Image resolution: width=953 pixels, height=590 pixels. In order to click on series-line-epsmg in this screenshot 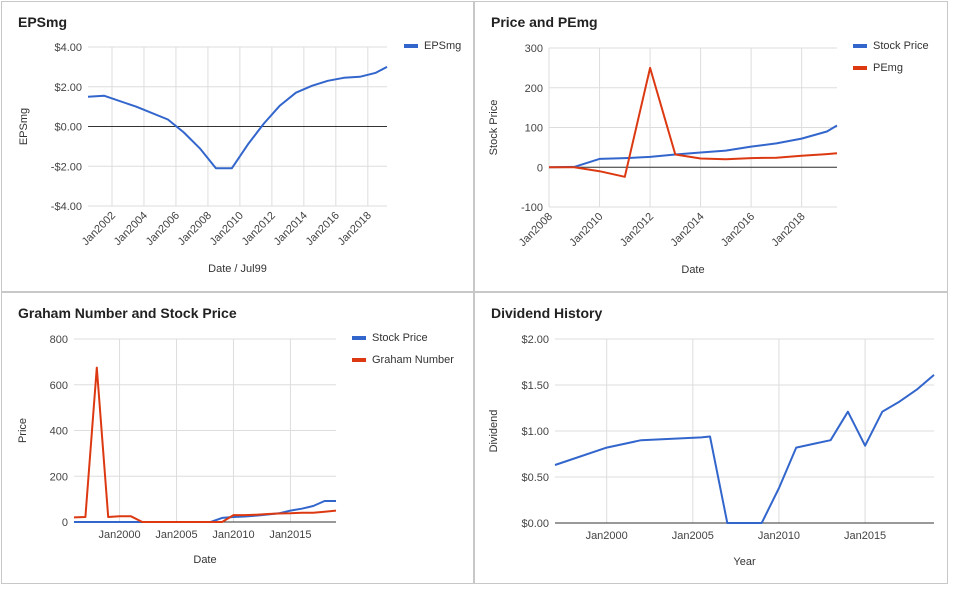, I will do `click(237, 118)`.